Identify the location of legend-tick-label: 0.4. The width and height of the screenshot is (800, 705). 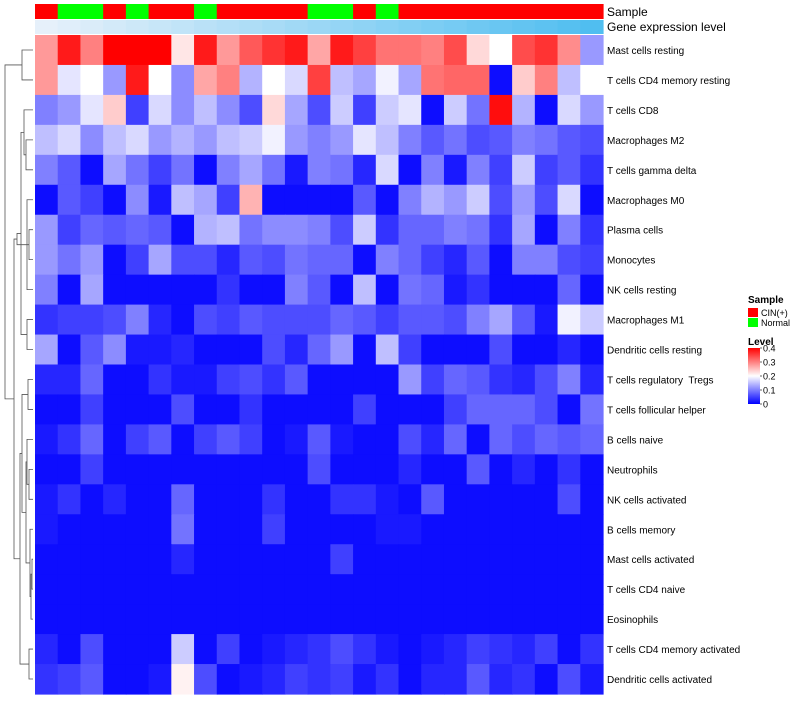
(769, 349).